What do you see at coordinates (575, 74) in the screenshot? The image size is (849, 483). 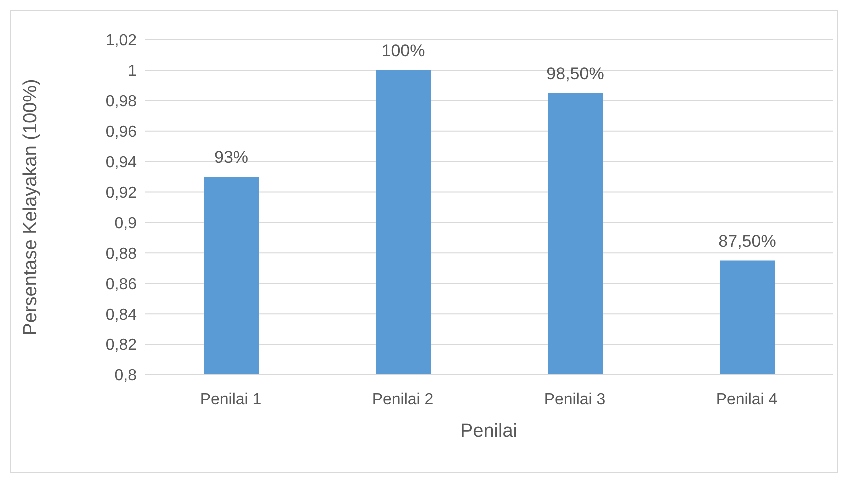 I see `data-label: 98,50%` at bounding box center [575, 74].